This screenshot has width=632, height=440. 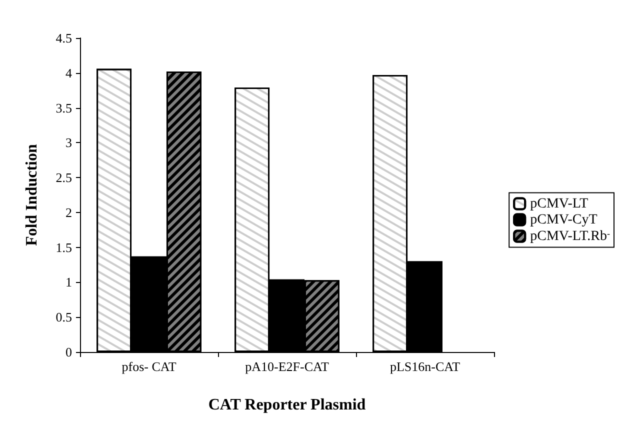 What do you see at coordinates (287, 366) in the screenshot?
I see `x-tick-label: pA10-E2F-CAT` at bounding box center [287, 366].